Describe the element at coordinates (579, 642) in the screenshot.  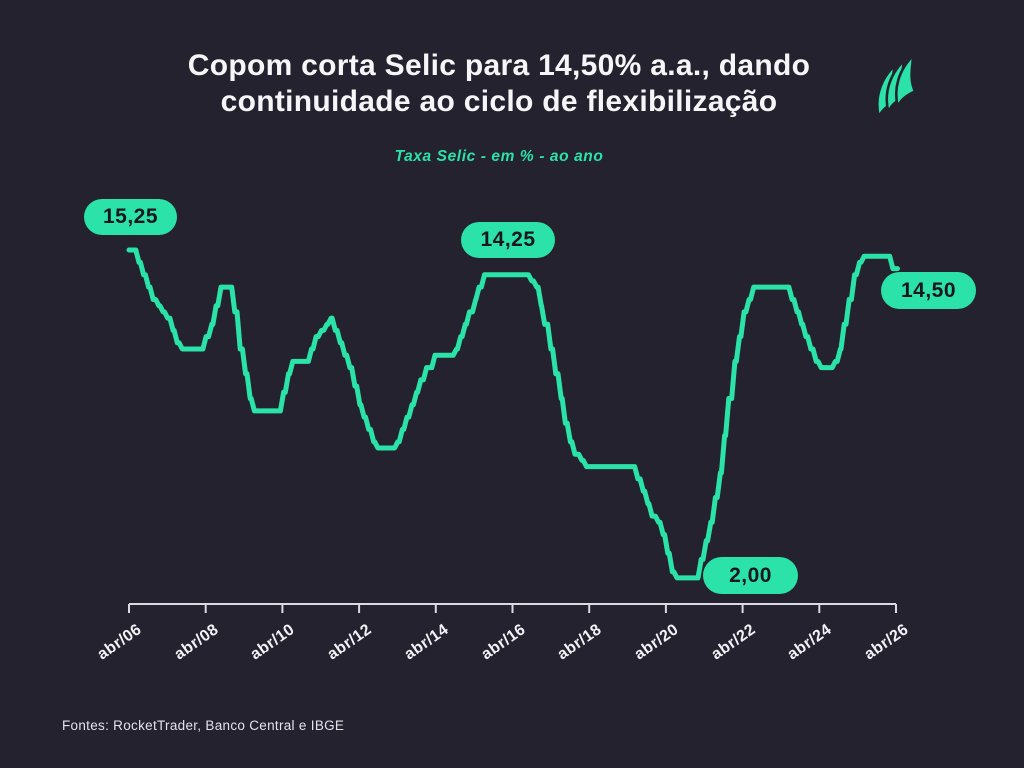
I see `x-axis-label-abr-18: abr/18` at that location.